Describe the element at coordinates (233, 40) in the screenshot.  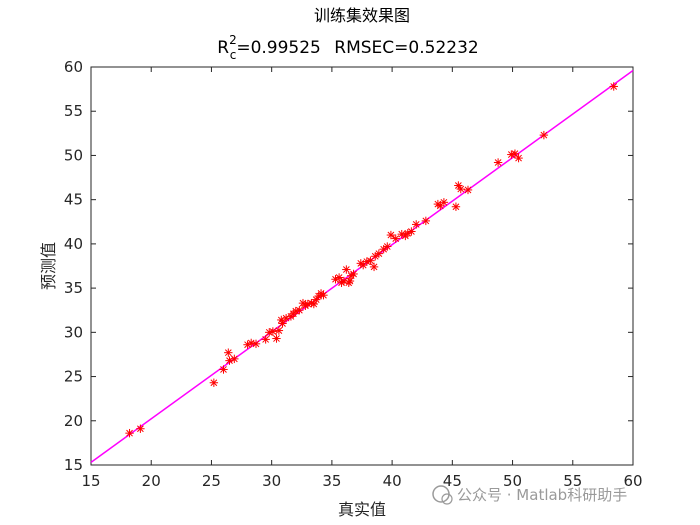
I see `r-superscript: 2` at that location.